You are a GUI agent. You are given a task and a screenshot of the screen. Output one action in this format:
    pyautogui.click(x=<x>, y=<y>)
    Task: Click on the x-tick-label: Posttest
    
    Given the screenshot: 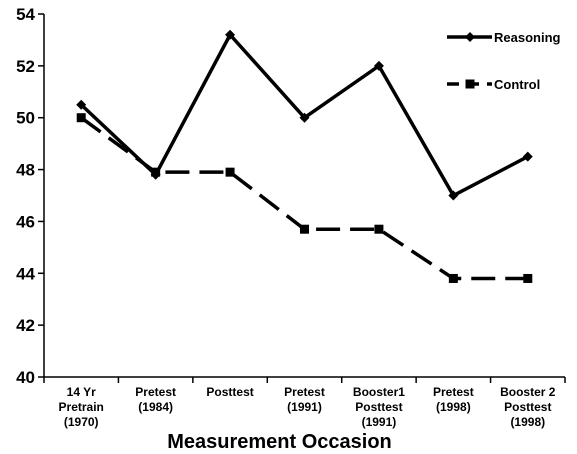 What is the action you would take?
    pyautogui.click(x=229, y=392)
    